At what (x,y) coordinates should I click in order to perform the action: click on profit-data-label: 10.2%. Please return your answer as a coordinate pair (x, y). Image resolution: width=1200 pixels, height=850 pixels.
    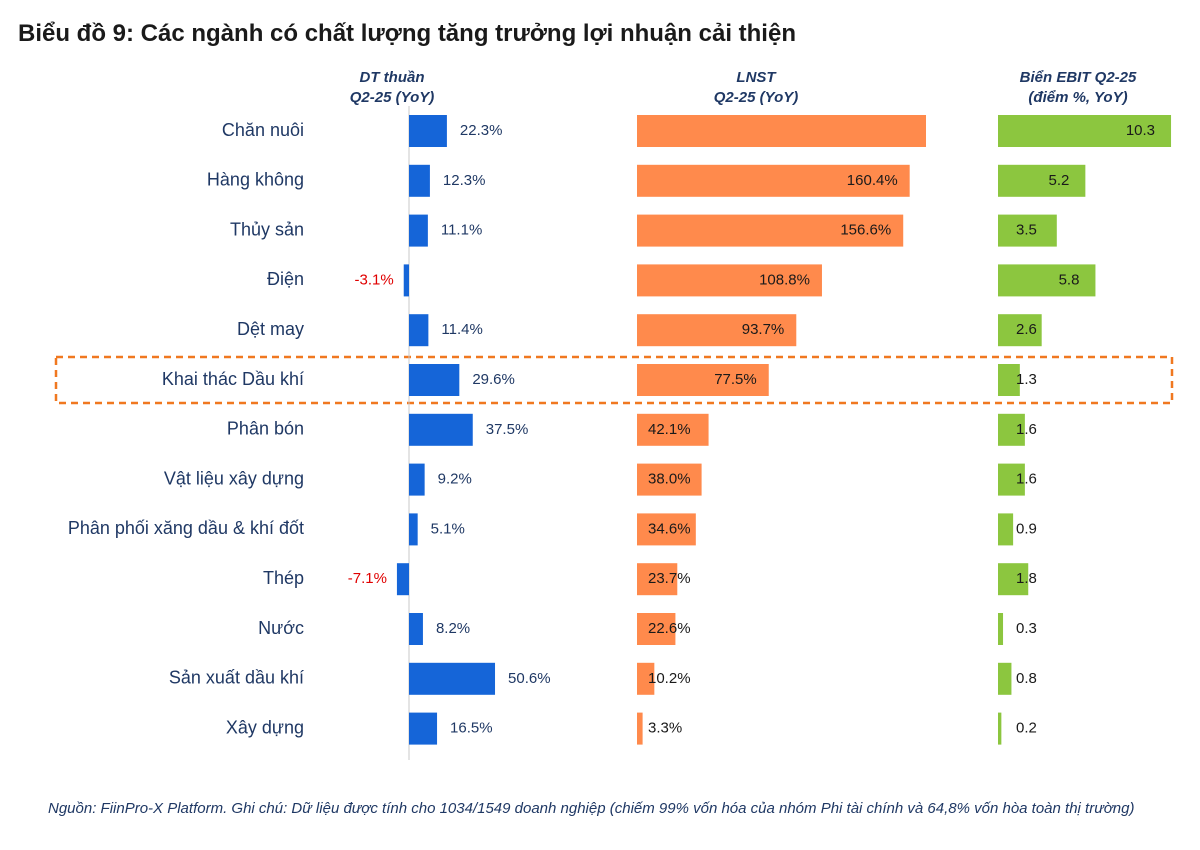
    Looking at the image, I should click on (669, 678).